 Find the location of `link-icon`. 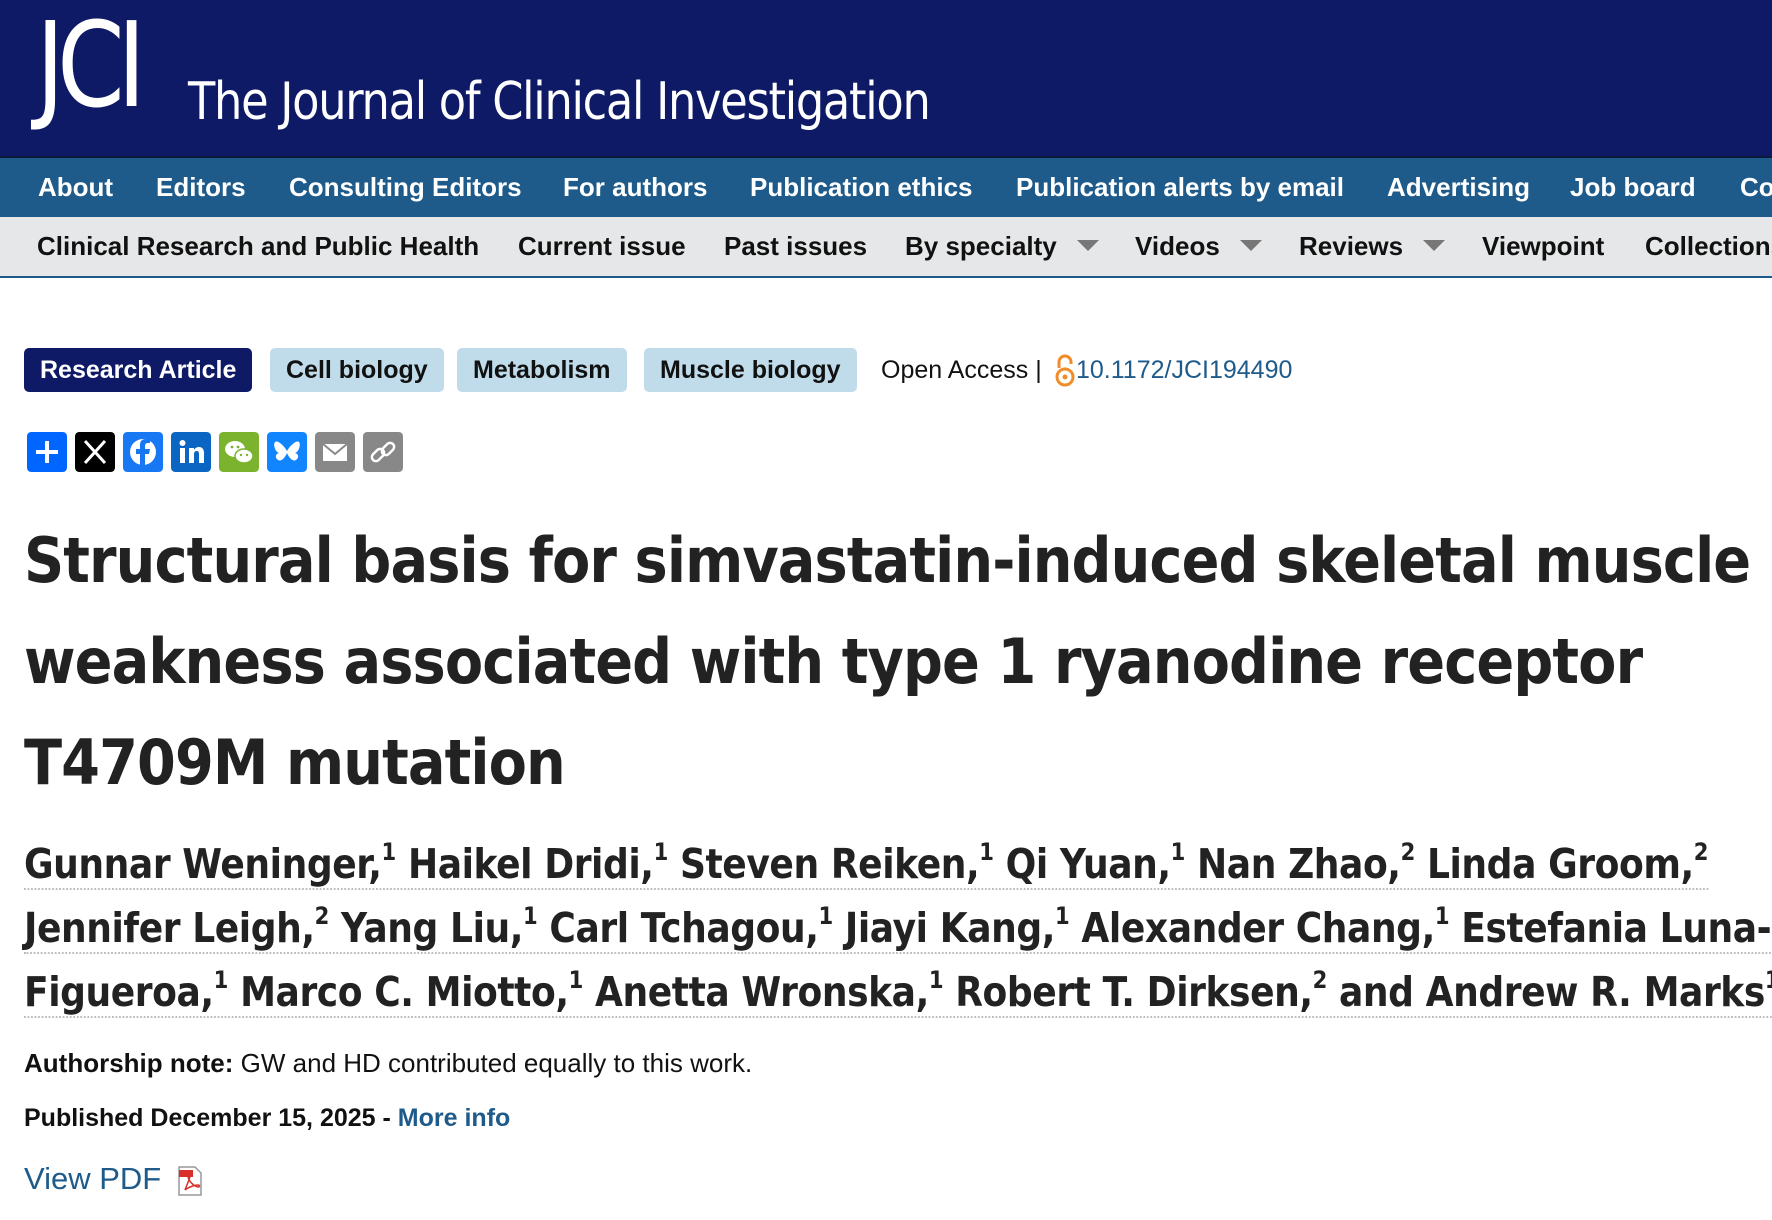

link-icon is located at coordinates (383, 452).